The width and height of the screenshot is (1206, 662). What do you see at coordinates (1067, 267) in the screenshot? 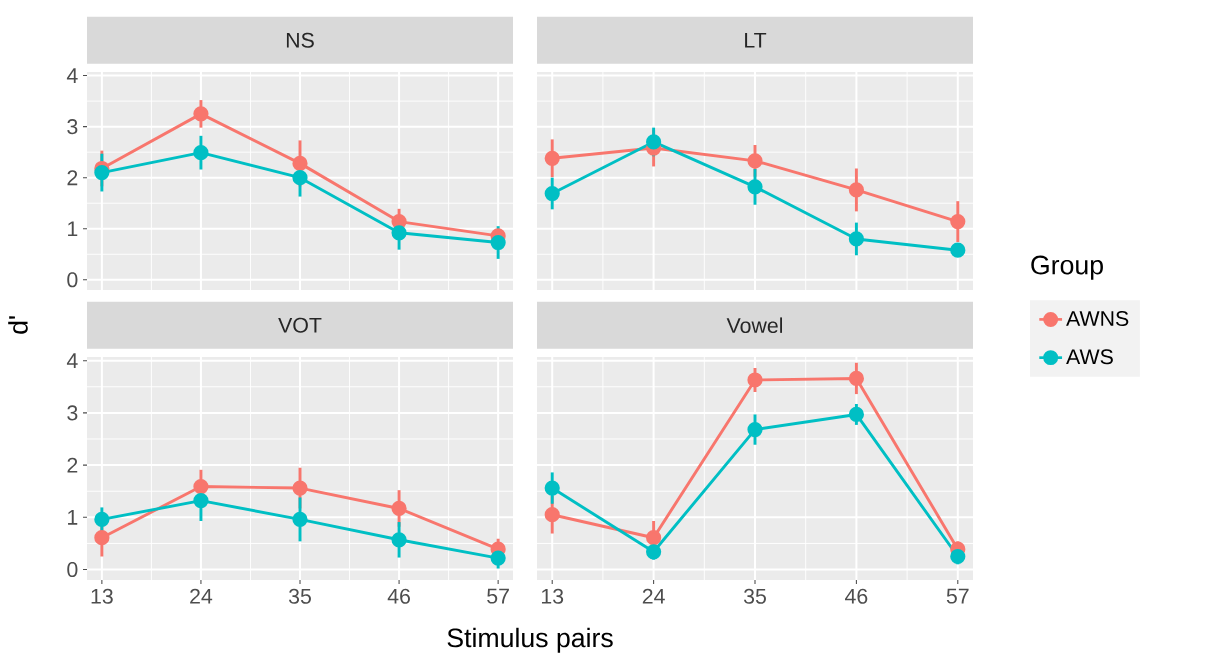
I see `legend-title: Group` at bounding box center [1067, 267].